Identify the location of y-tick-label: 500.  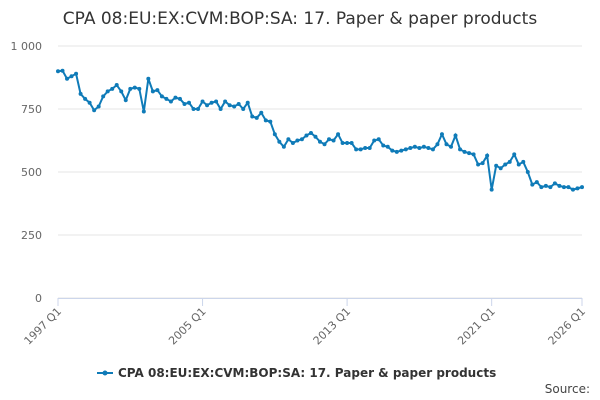
(31, 172).